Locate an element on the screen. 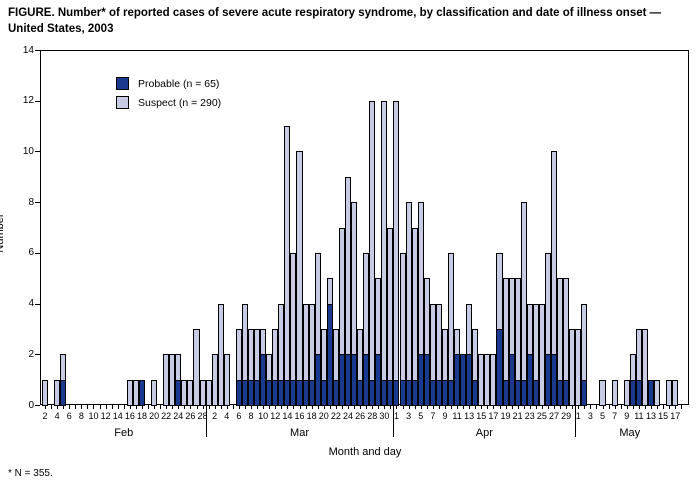 The width and height of the screenshot is (697, 488). y-tick-label: 6 is located at coordinates (31, 253).